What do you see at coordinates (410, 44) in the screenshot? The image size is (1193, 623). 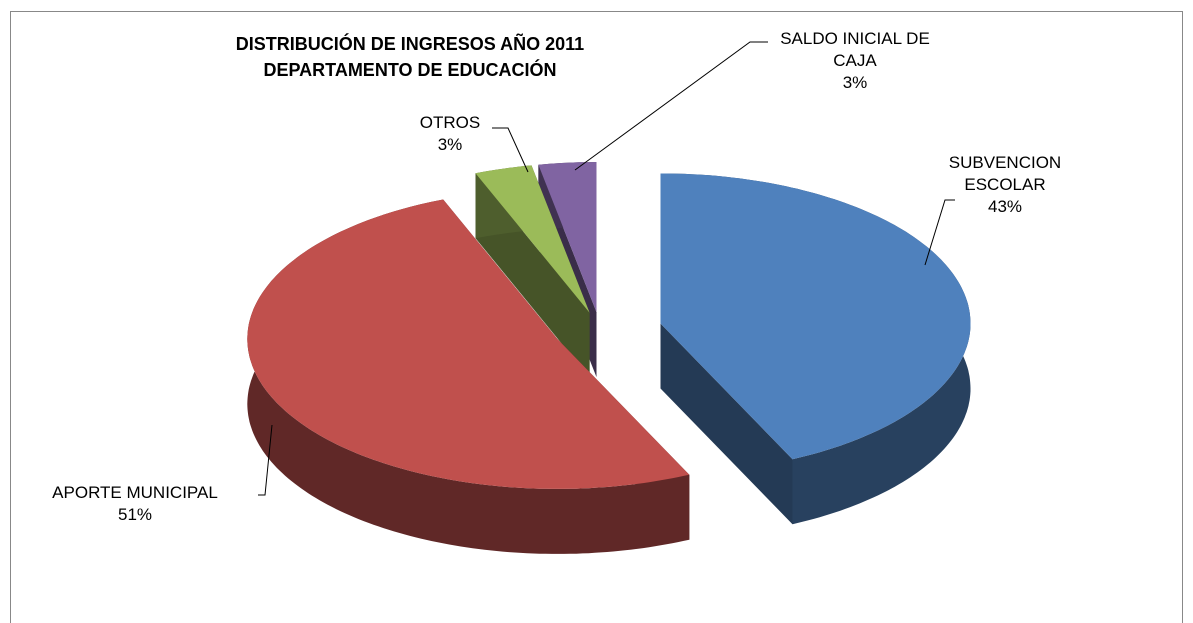 I see `chart-title: DISTRIBUCIÓN DE INGRESOS AÑO 2011` at bounding box center [410, 44].